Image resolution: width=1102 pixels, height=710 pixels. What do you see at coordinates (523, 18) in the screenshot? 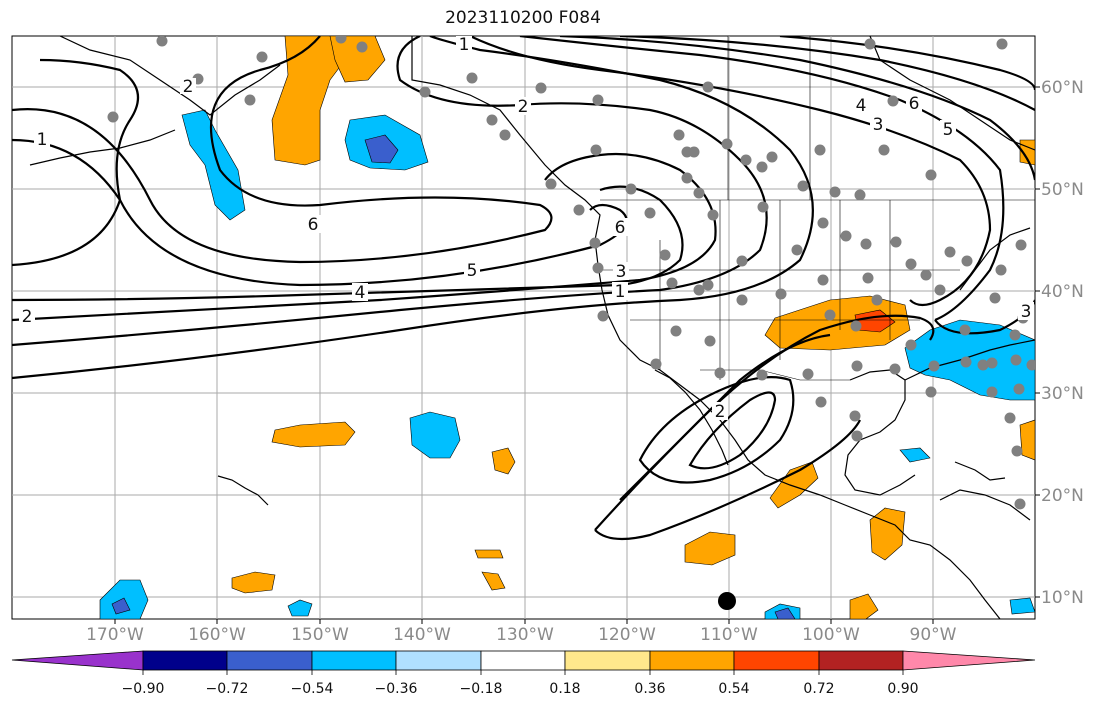
I see `map-title: 2023110200 F084` at bounding box center [523, 18].